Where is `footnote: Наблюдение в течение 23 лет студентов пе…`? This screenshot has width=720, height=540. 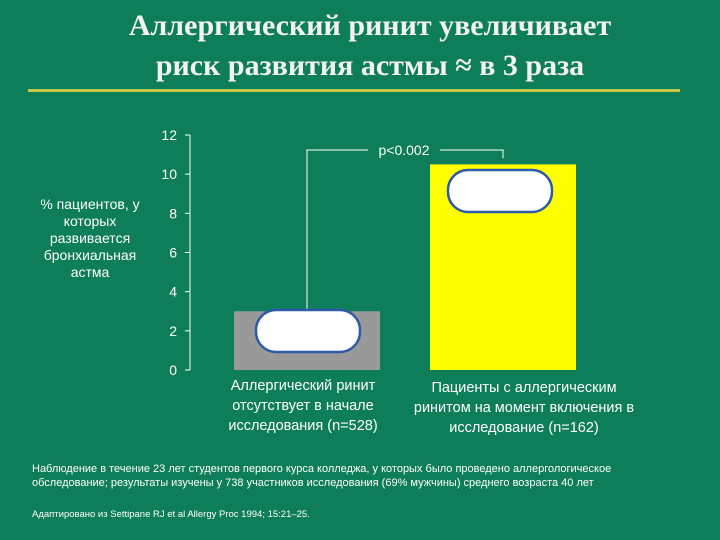
footnote: Наблюдение в течение 23 лет студентов пе… is located at coordinates (322, 476).